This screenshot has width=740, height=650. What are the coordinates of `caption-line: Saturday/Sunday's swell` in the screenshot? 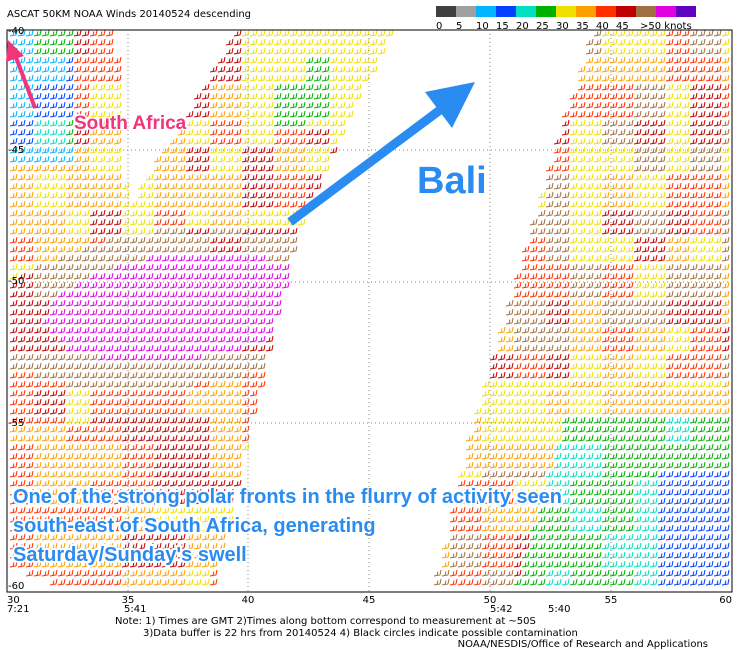 It's located at (130, 555).